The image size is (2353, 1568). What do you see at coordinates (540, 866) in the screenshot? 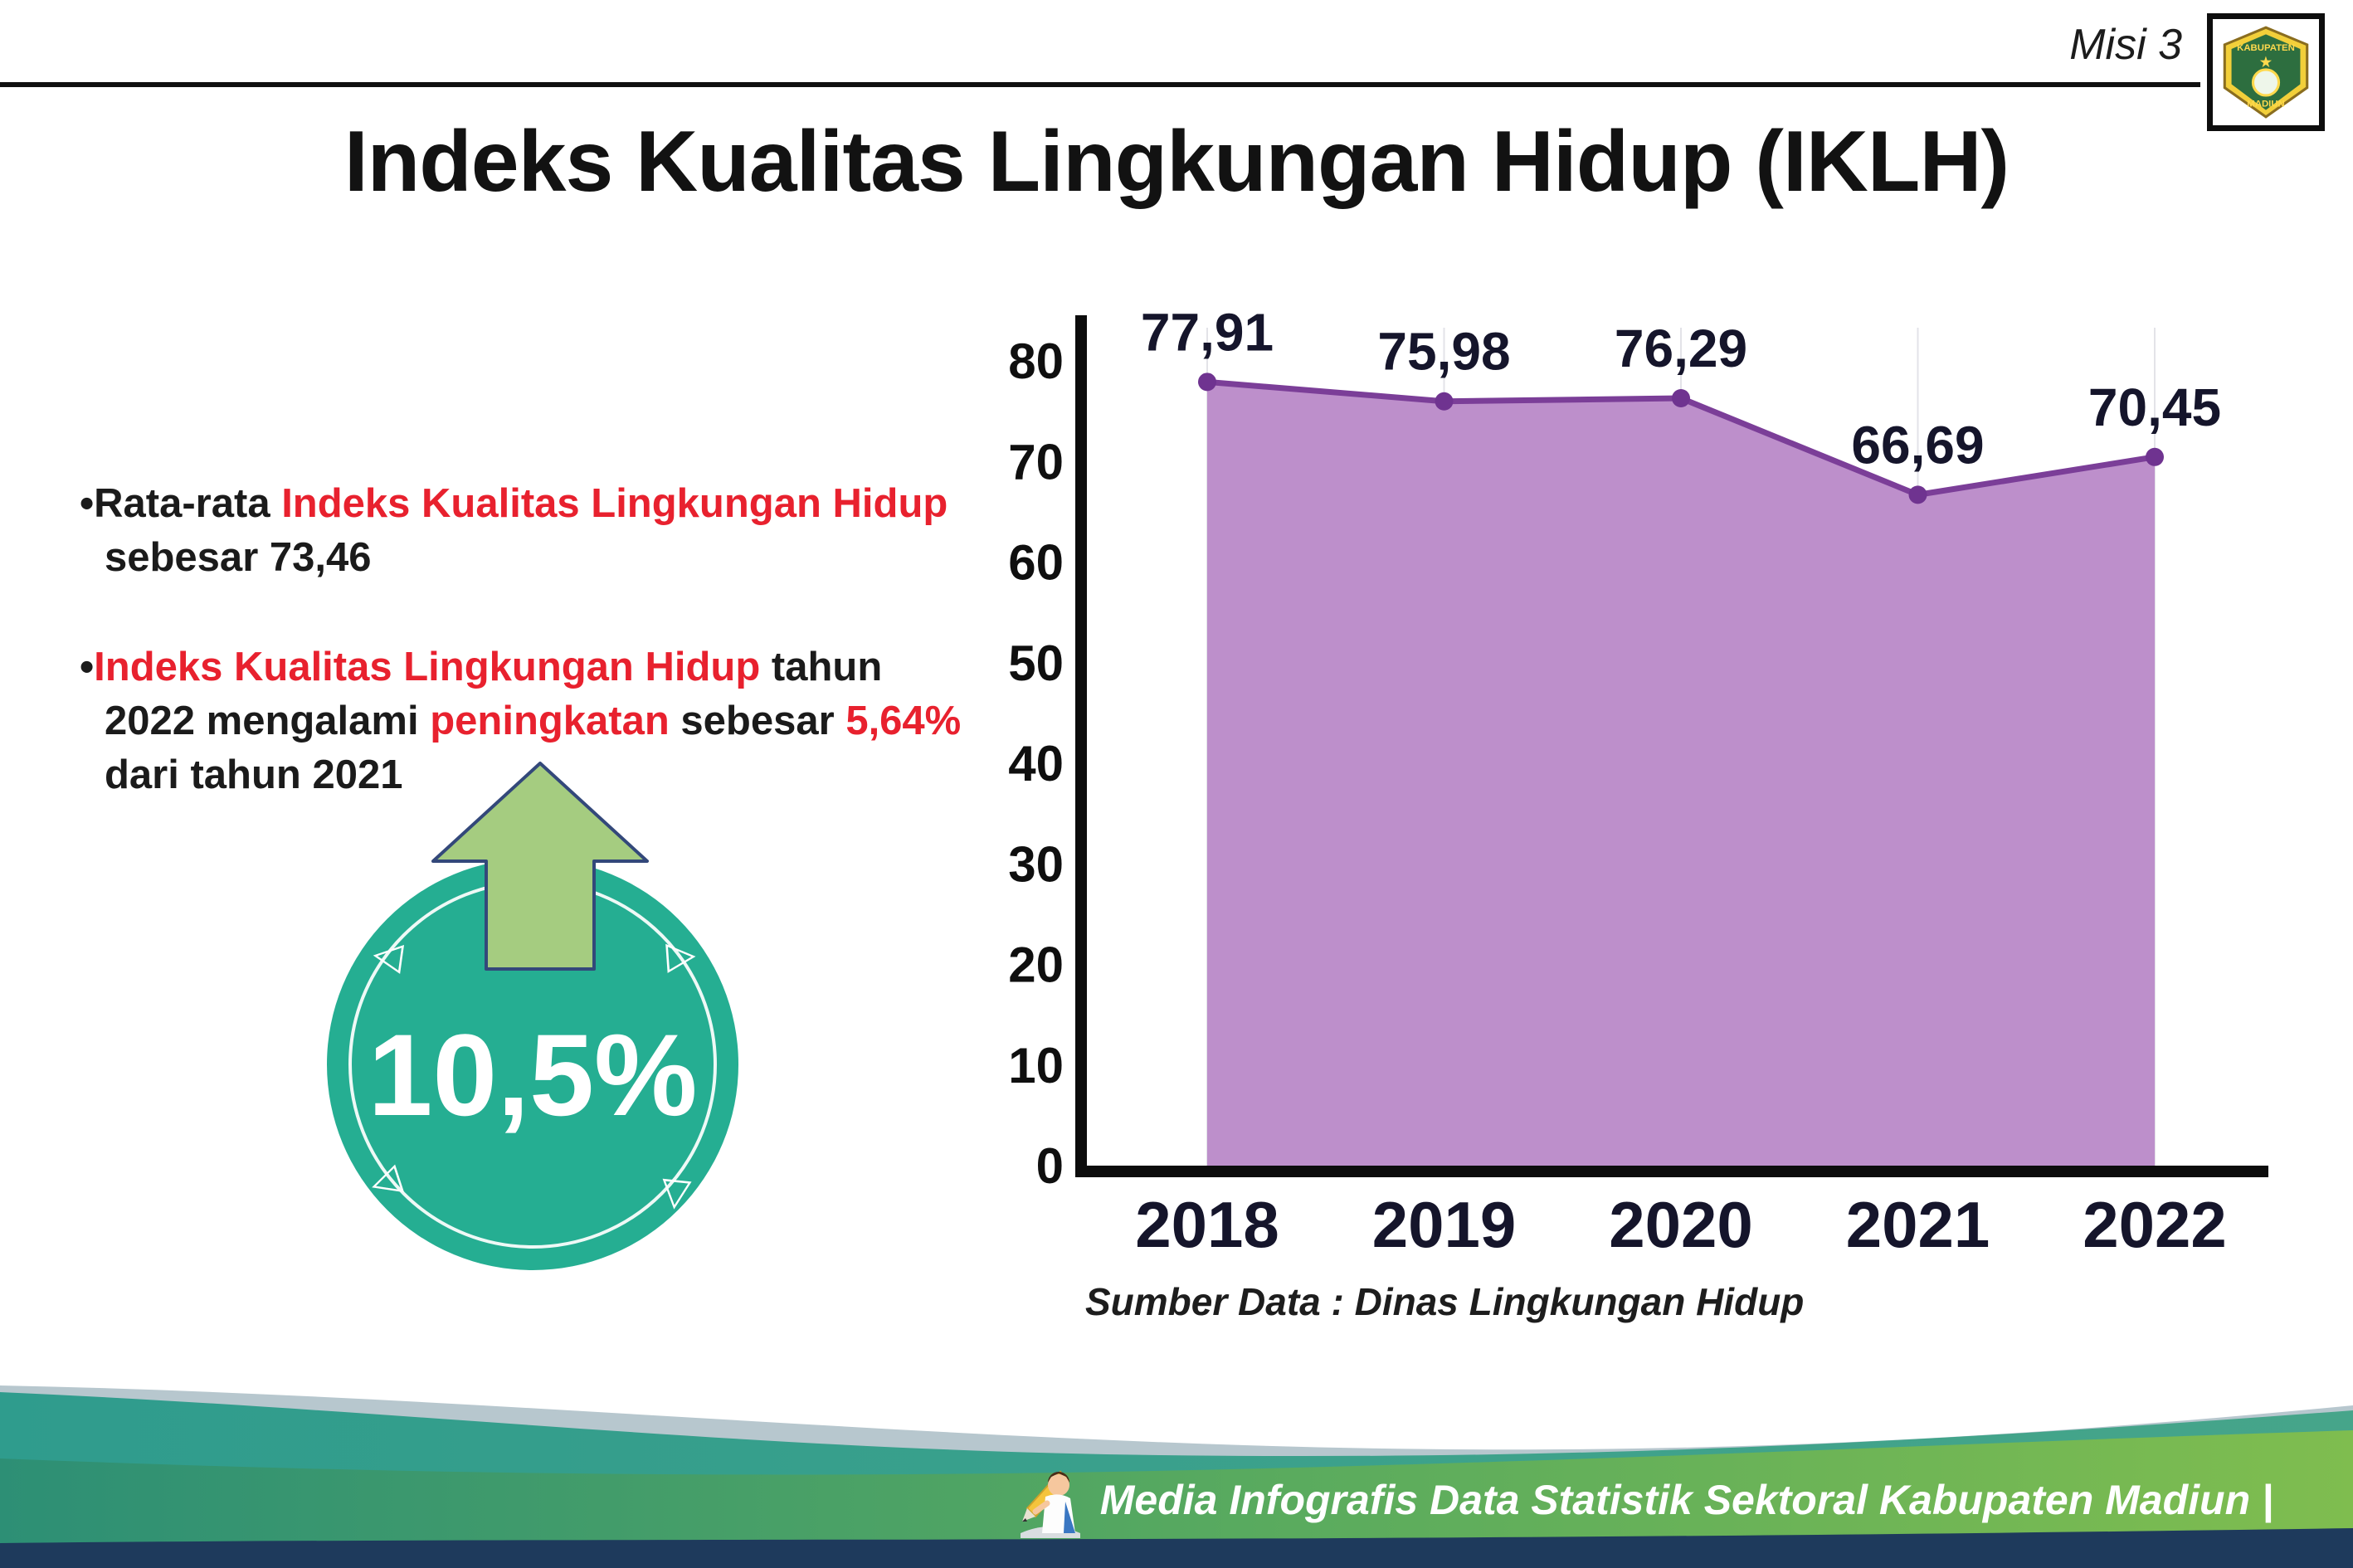
I see `up-arrow-icon` at bounding box center [540, 866].